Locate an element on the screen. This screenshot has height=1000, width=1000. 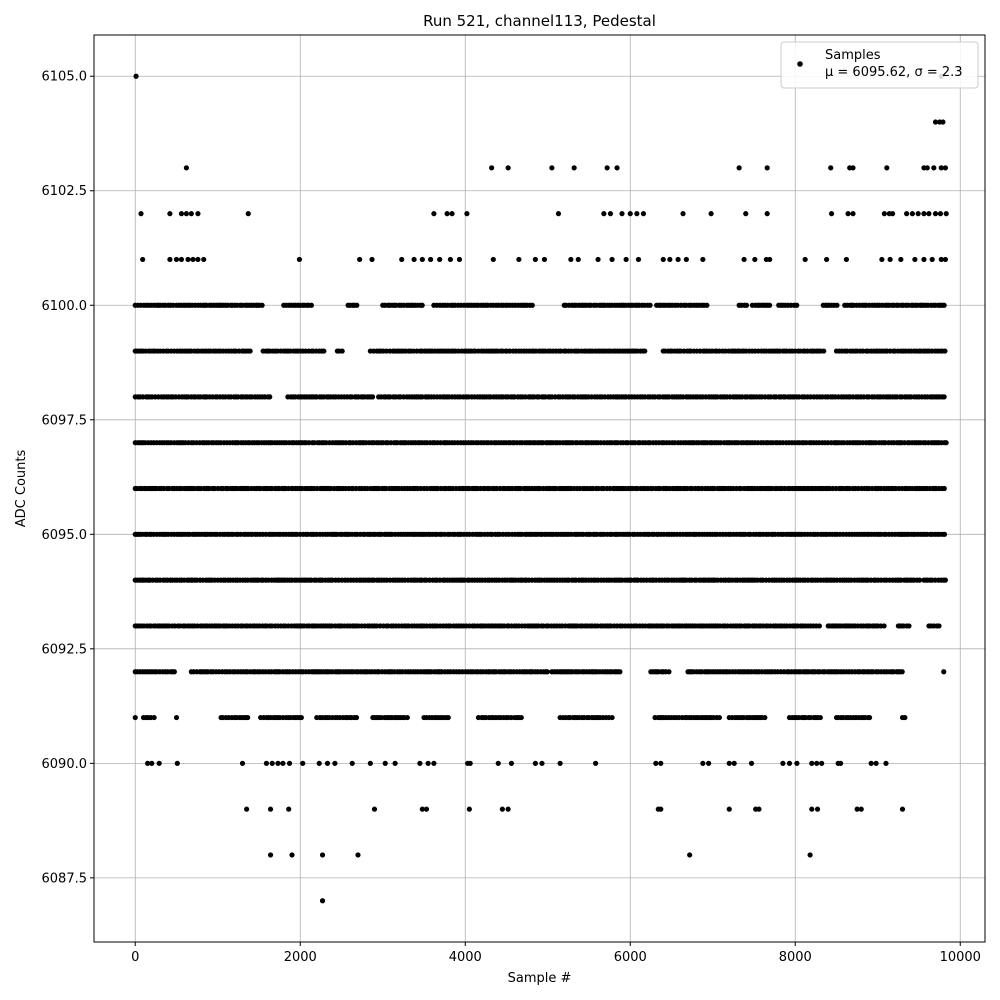
legend: Samples μ = 6095.62, σ = 2.3 is located at coordinates (879, 65).